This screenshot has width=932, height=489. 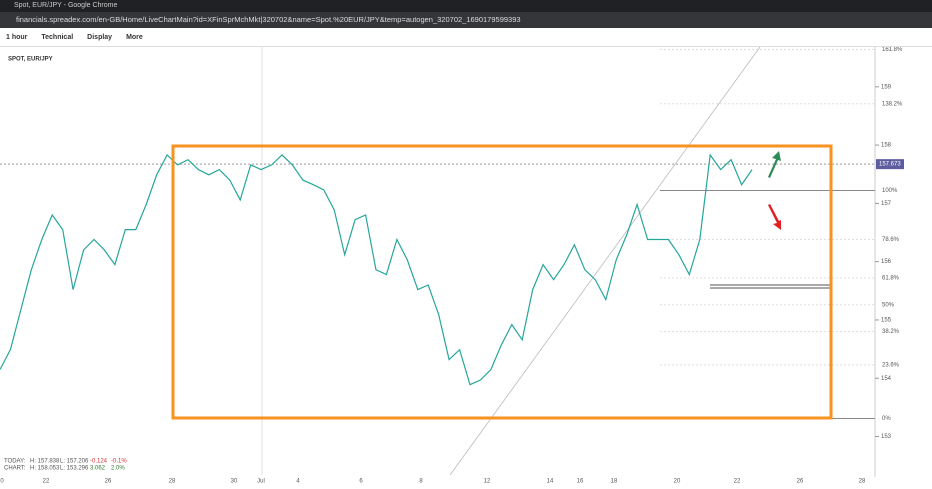 What do you see at coordinates (361, 482) in the screenshot?
I see `x-tick-label: 6` at bounding box center [361, 482].